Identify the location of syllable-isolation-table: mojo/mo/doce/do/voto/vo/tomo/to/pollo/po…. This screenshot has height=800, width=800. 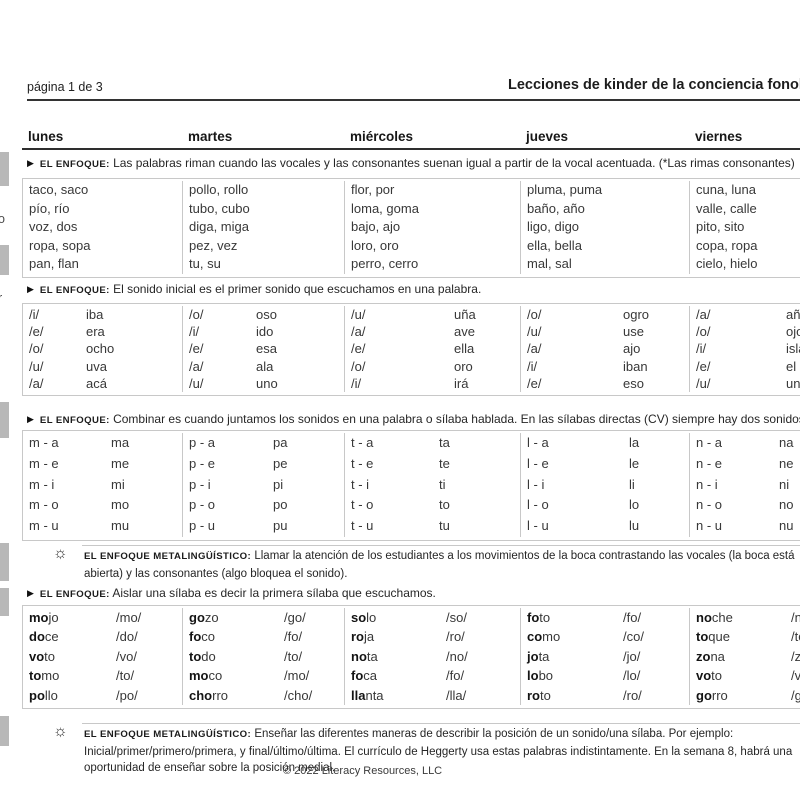
(411, 657).